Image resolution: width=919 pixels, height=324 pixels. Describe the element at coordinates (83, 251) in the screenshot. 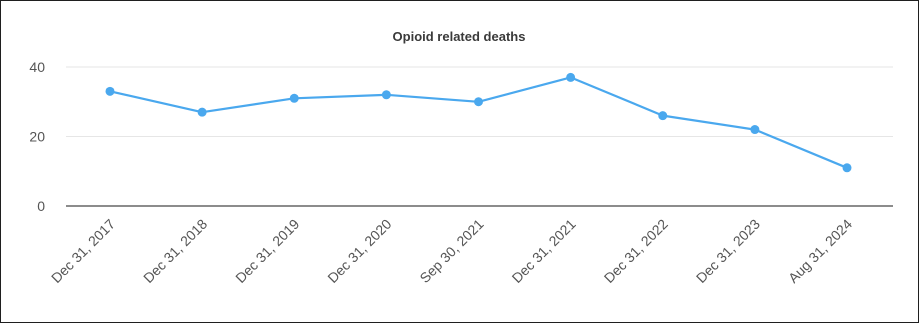

I see `x-tick-label: Dec 31, 2017` at that location.